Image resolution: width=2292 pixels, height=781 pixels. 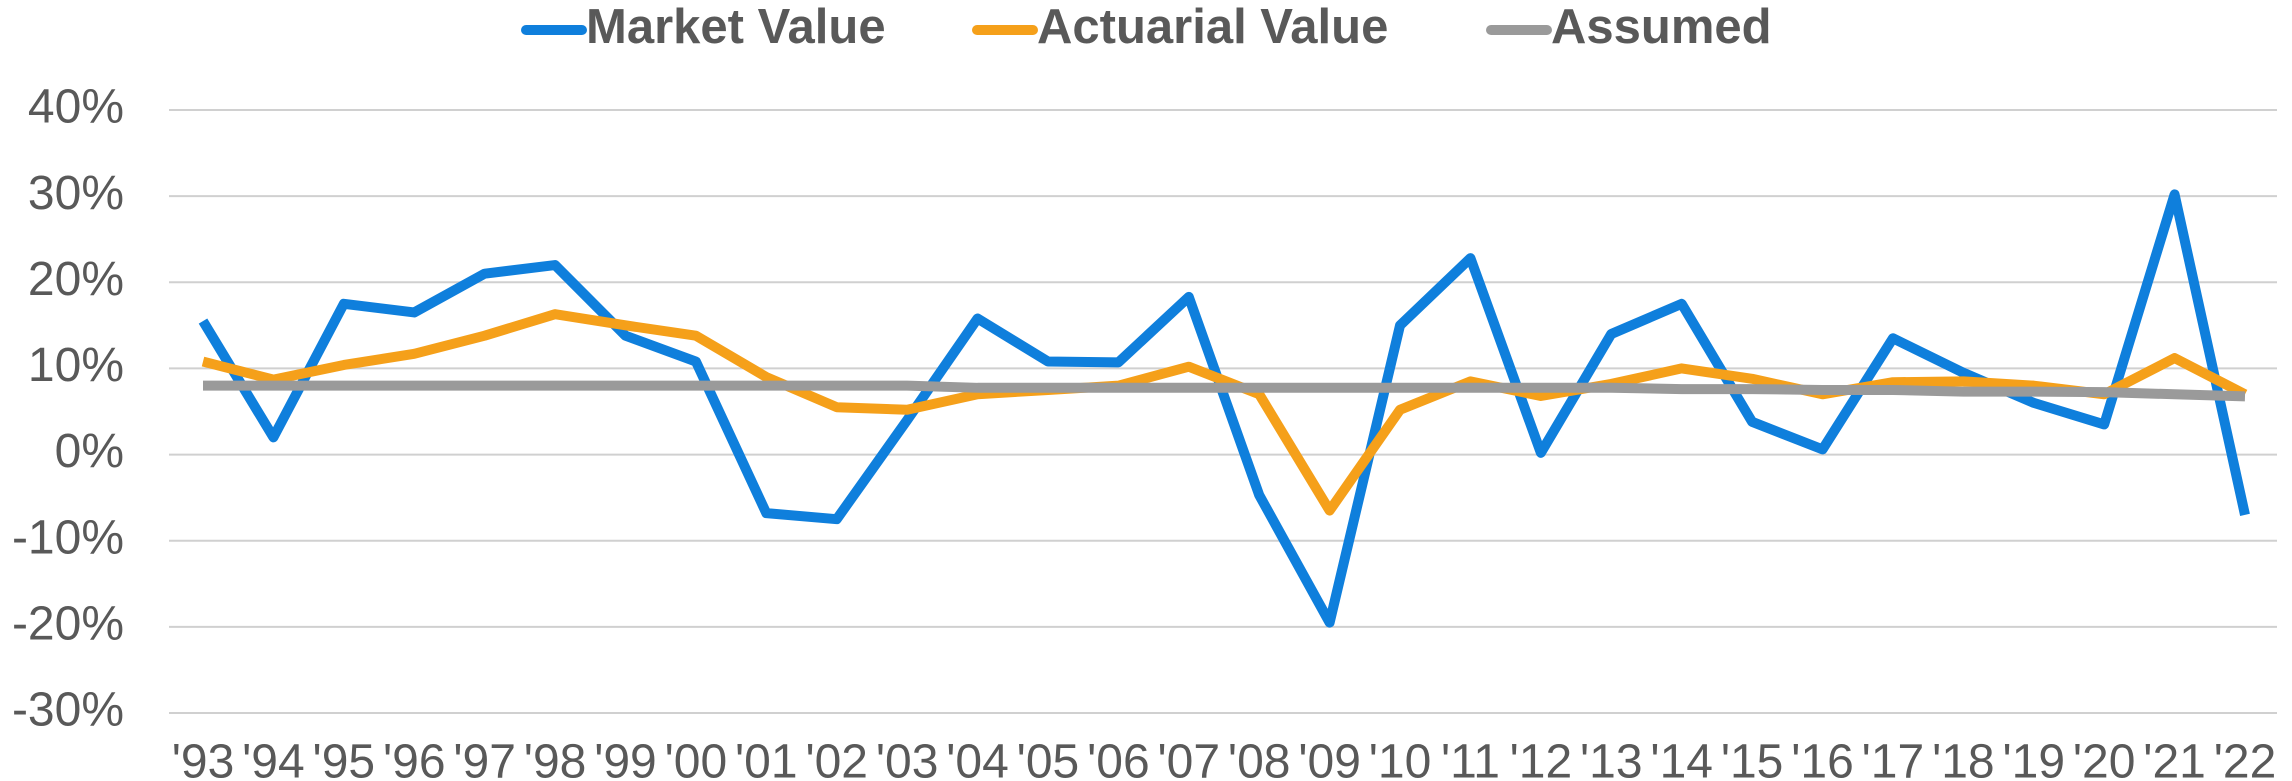 I want to click on x-tick-label: '11, so click(x=1470, y=758).